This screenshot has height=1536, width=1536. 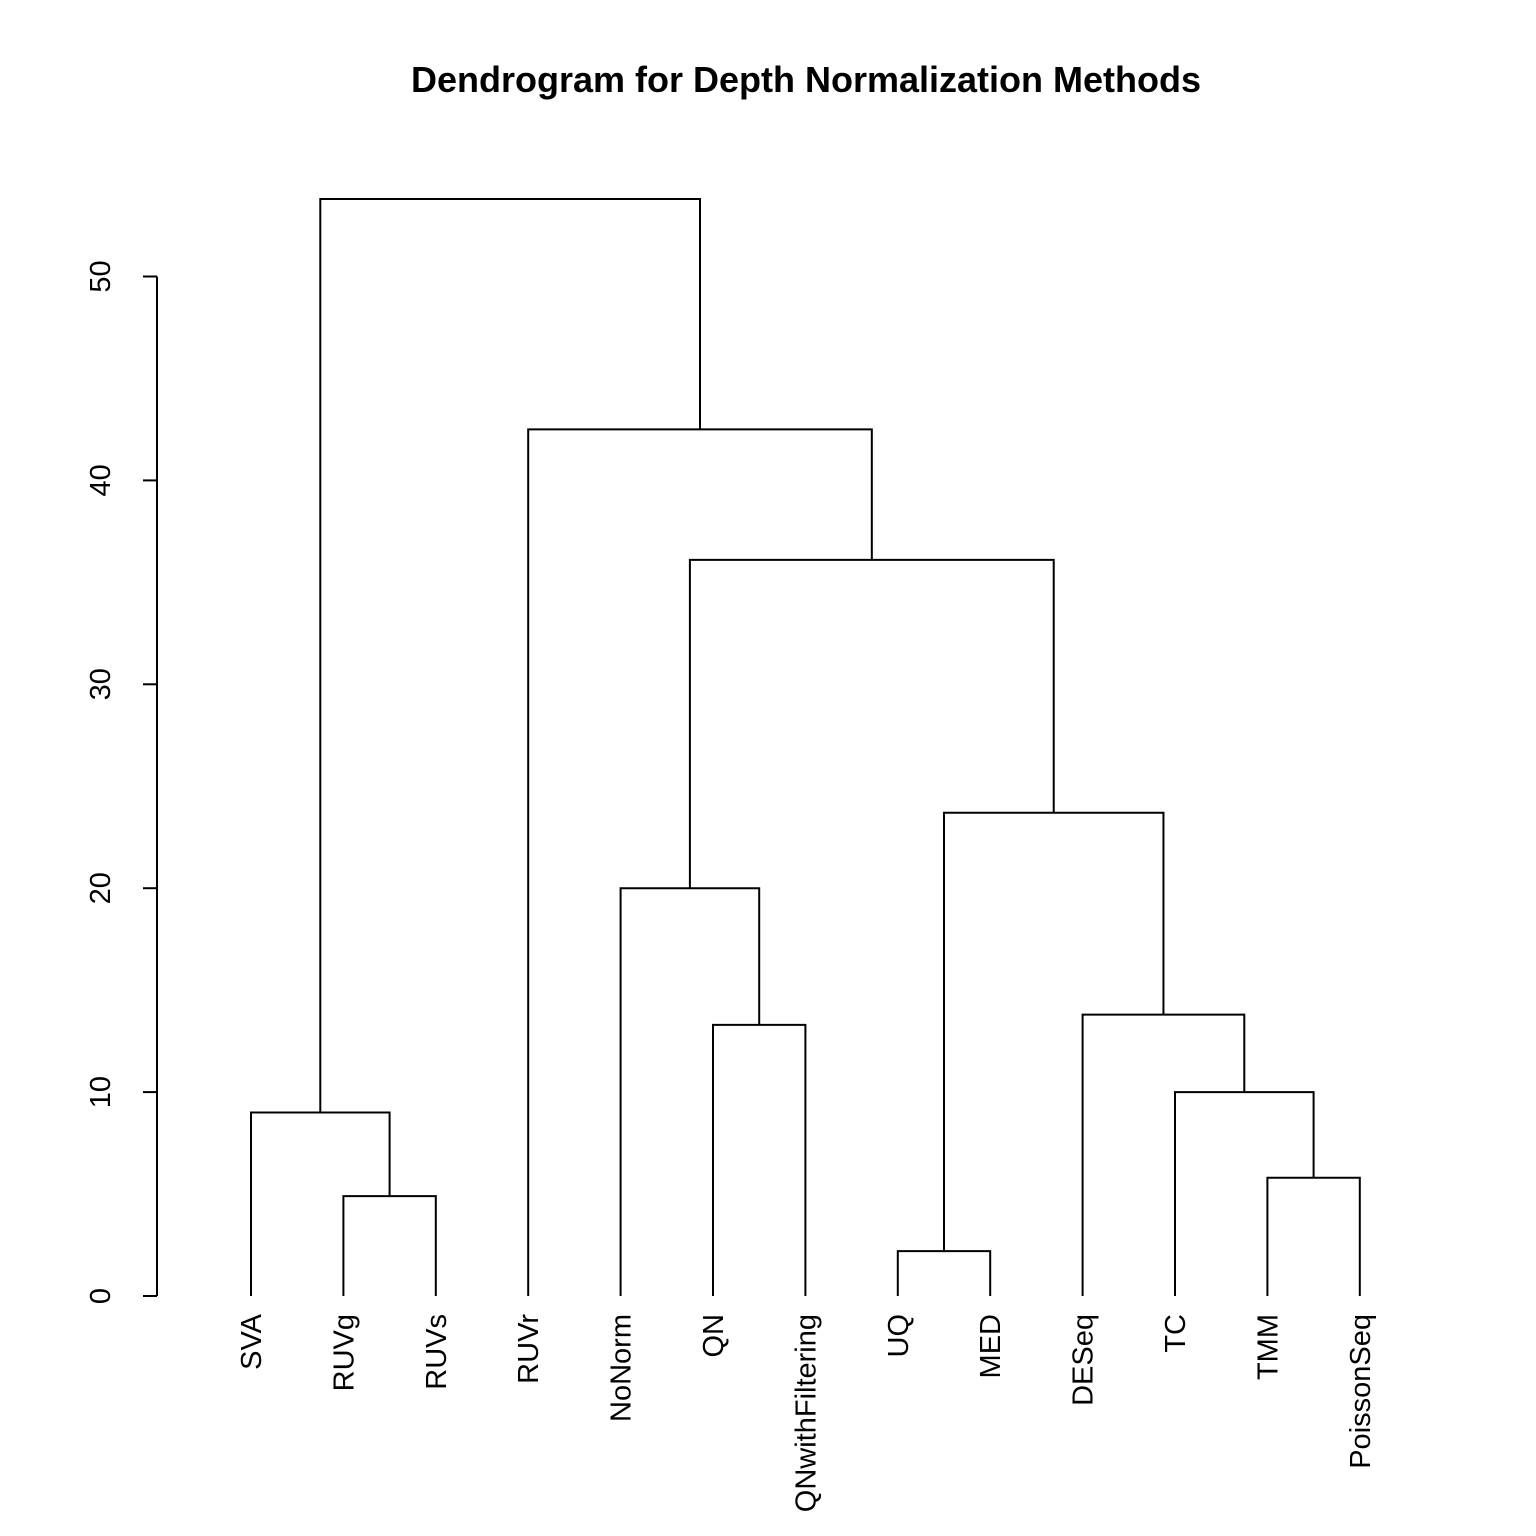 What do you see at coordinates (1084, 1360) in the screenshot?
I see `leaf-label: DESeq` at bounding box center [1084, 1360].